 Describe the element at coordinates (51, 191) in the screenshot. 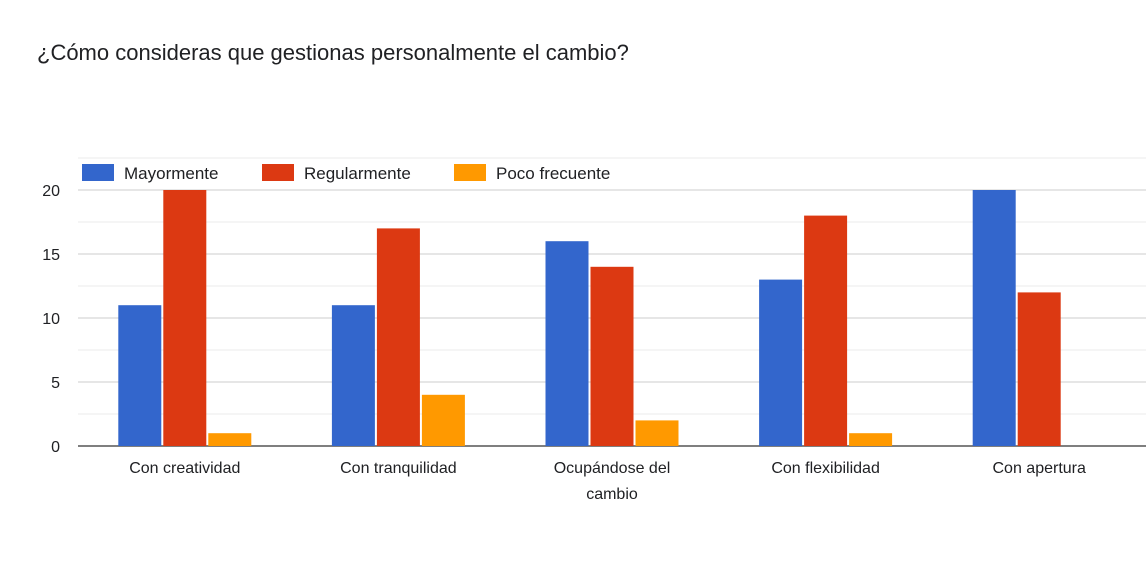

I see `y-tick-label: 20` at that location.